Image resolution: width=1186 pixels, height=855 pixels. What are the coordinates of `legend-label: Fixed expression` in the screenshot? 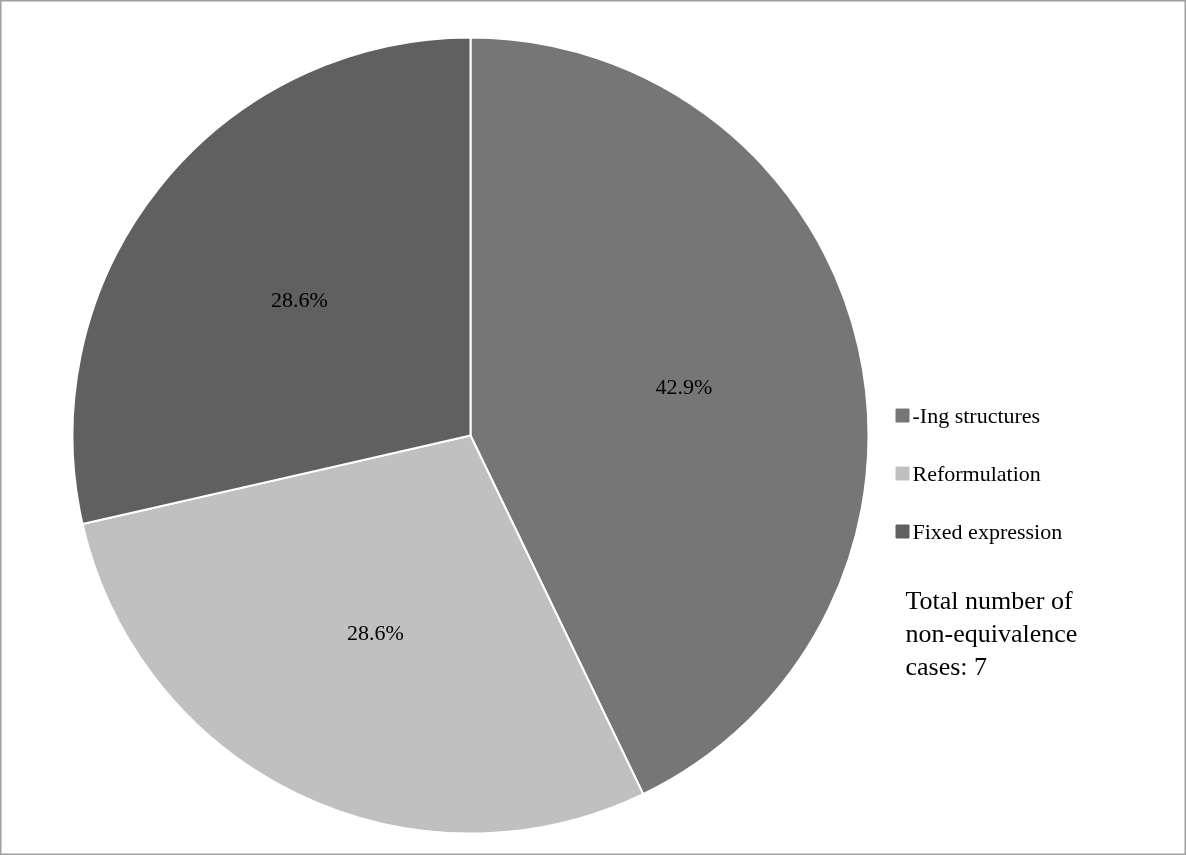 It's located at (987, 531).